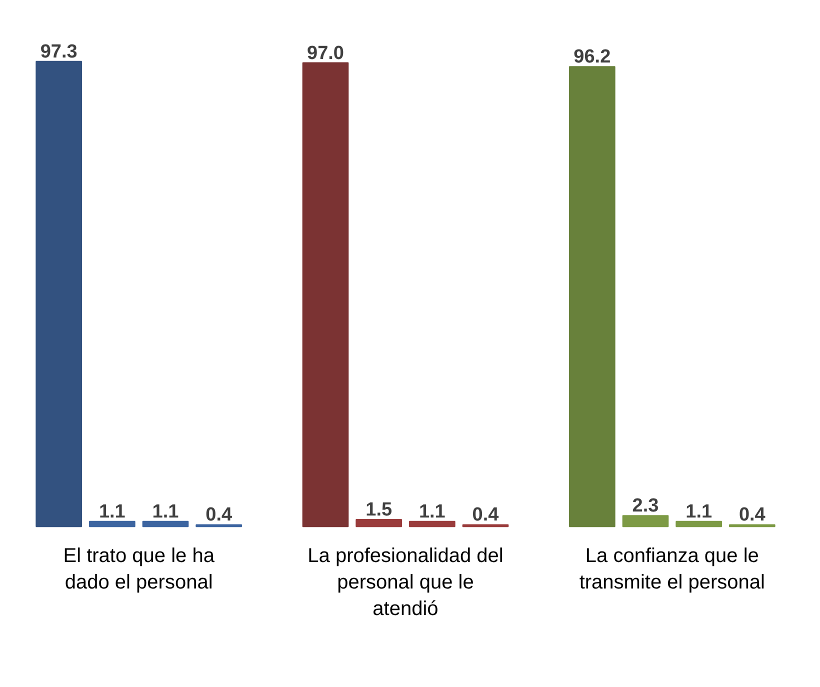 Image resolution: width=820 pixels, height=687 pixels. Describe the element at coordinates (325, 53) in the screenshot. I see `data-label: 97.0` at that location.